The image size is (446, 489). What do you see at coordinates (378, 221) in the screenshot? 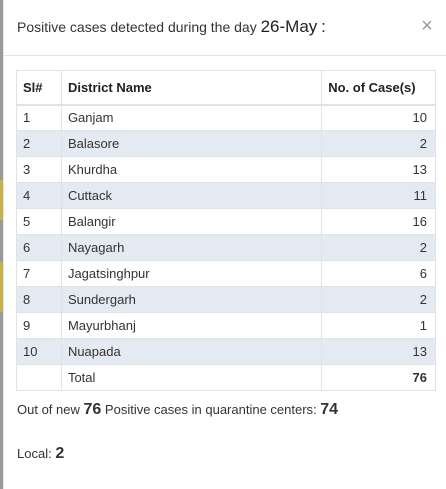
I see `cases-cell: 16` at bounding box center [378, 221].